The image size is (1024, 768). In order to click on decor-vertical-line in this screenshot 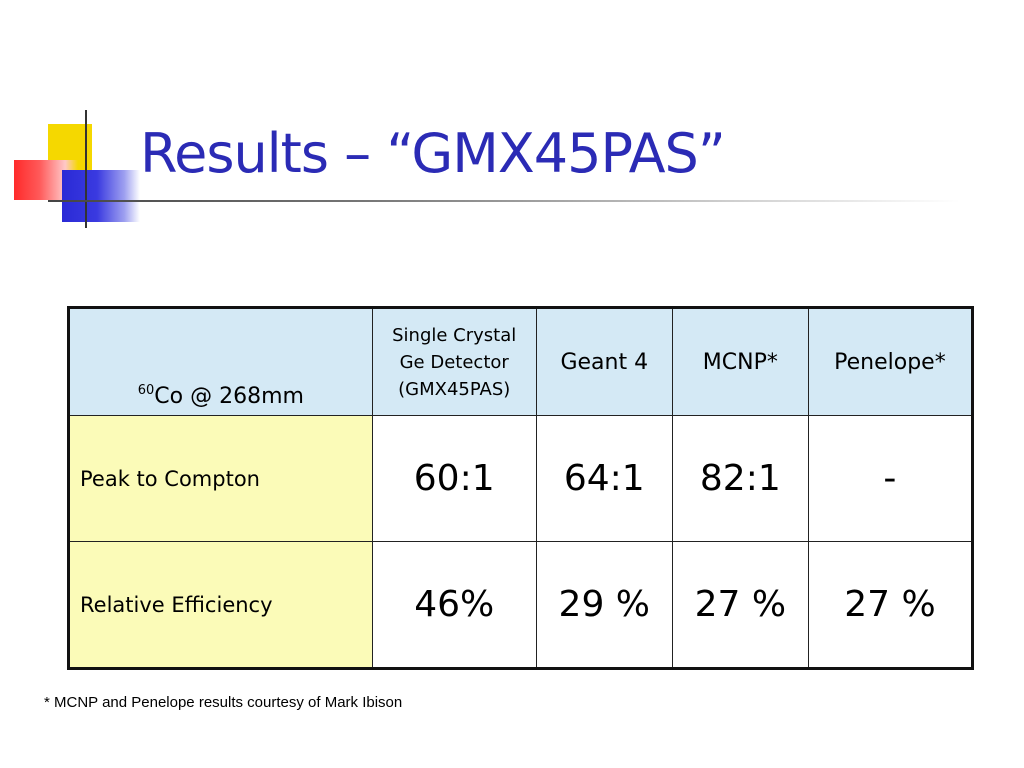, I will do `click(86, 169)`.